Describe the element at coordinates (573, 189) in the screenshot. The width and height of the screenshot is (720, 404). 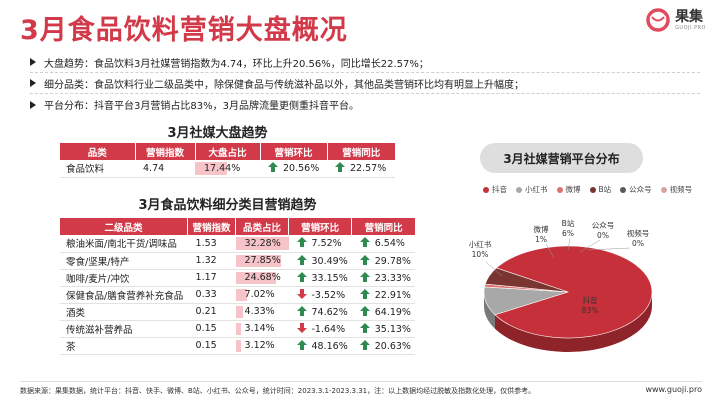
I see `legend-label: 微博` at that location.